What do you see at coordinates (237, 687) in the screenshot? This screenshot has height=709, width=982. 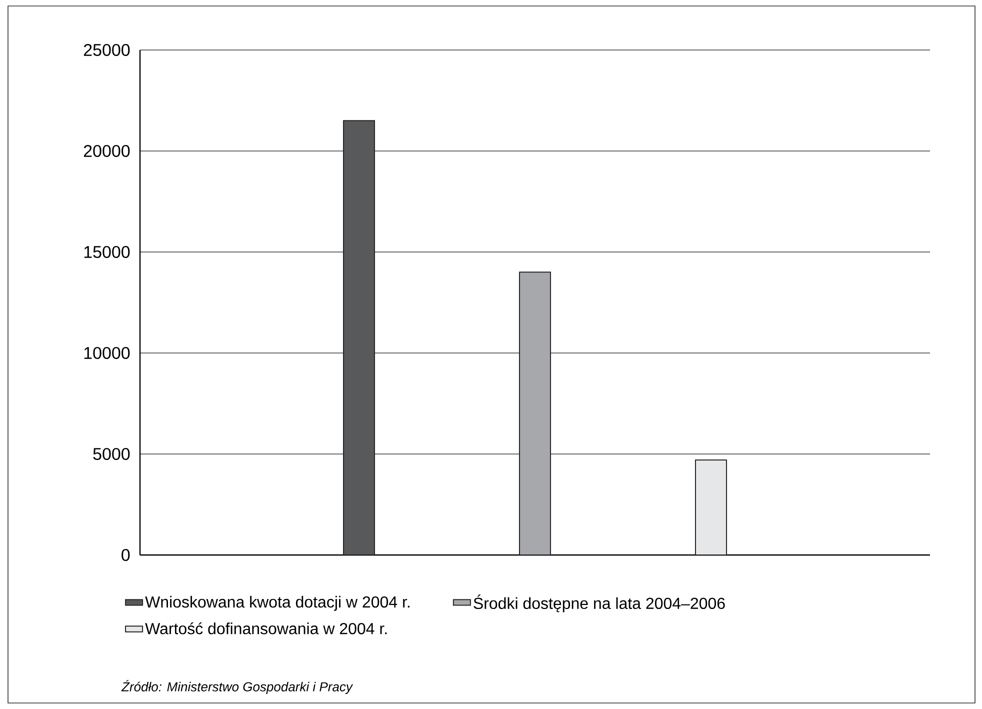 I see `text: Źródło: Ministerstwo Gospodarki i Pracy` at bounding box center [237, 687].